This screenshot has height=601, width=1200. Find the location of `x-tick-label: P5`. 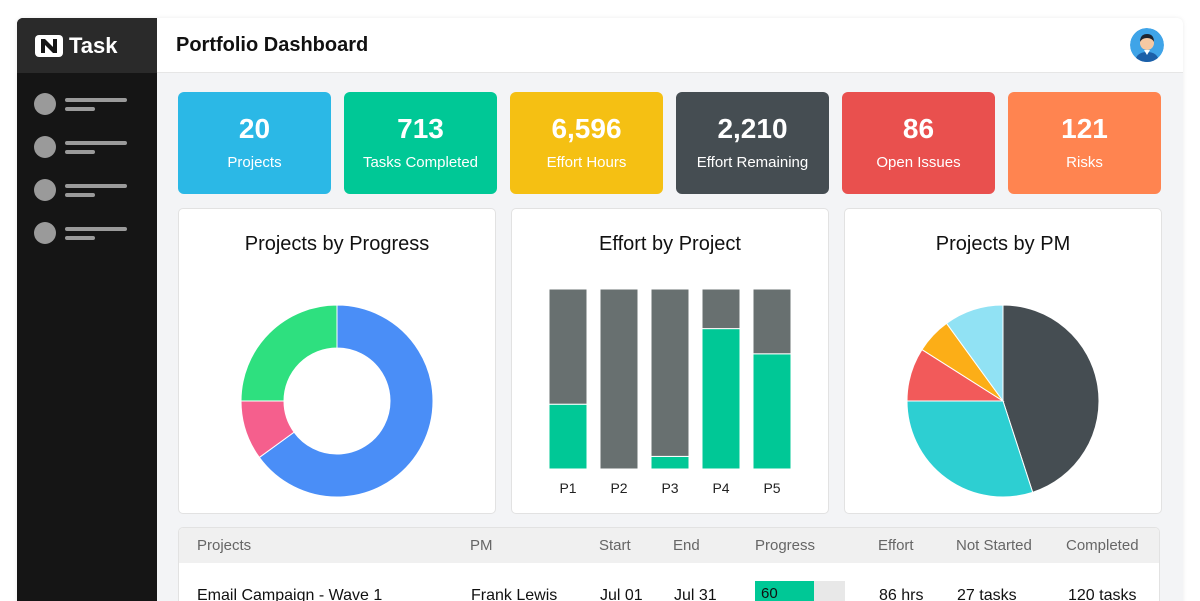

x-tick-label: P5 is located at coordinates (771, 488).